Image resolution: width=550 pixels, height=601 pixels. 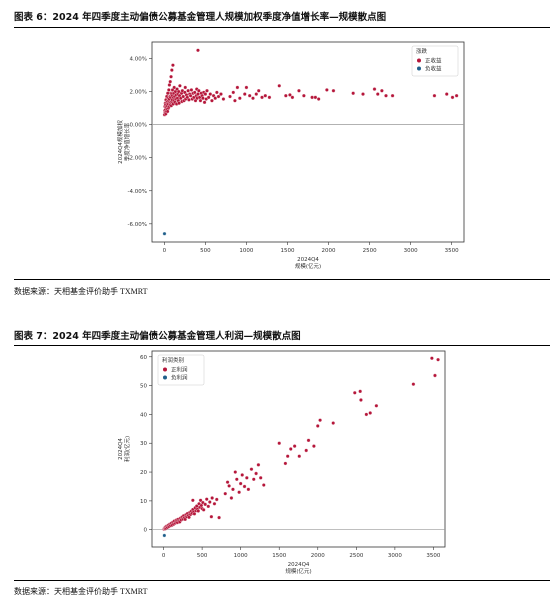 I want to click on y-tick-label: 4.00%, so click(x=138, y=60).